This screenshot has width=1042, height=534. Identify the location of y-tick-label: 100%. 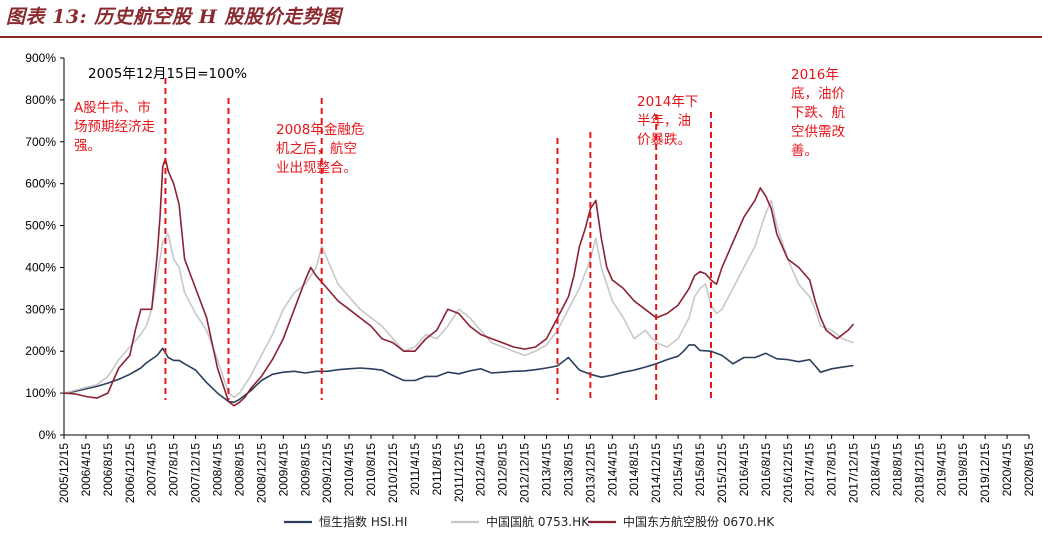
(40, 393).